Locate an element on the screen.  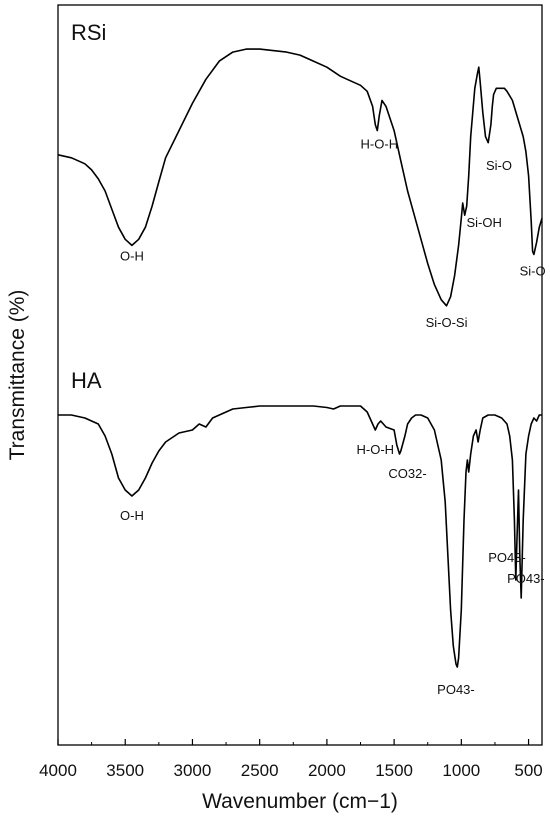
x-tick-label: 3000 is located at coordinates (193, 770).